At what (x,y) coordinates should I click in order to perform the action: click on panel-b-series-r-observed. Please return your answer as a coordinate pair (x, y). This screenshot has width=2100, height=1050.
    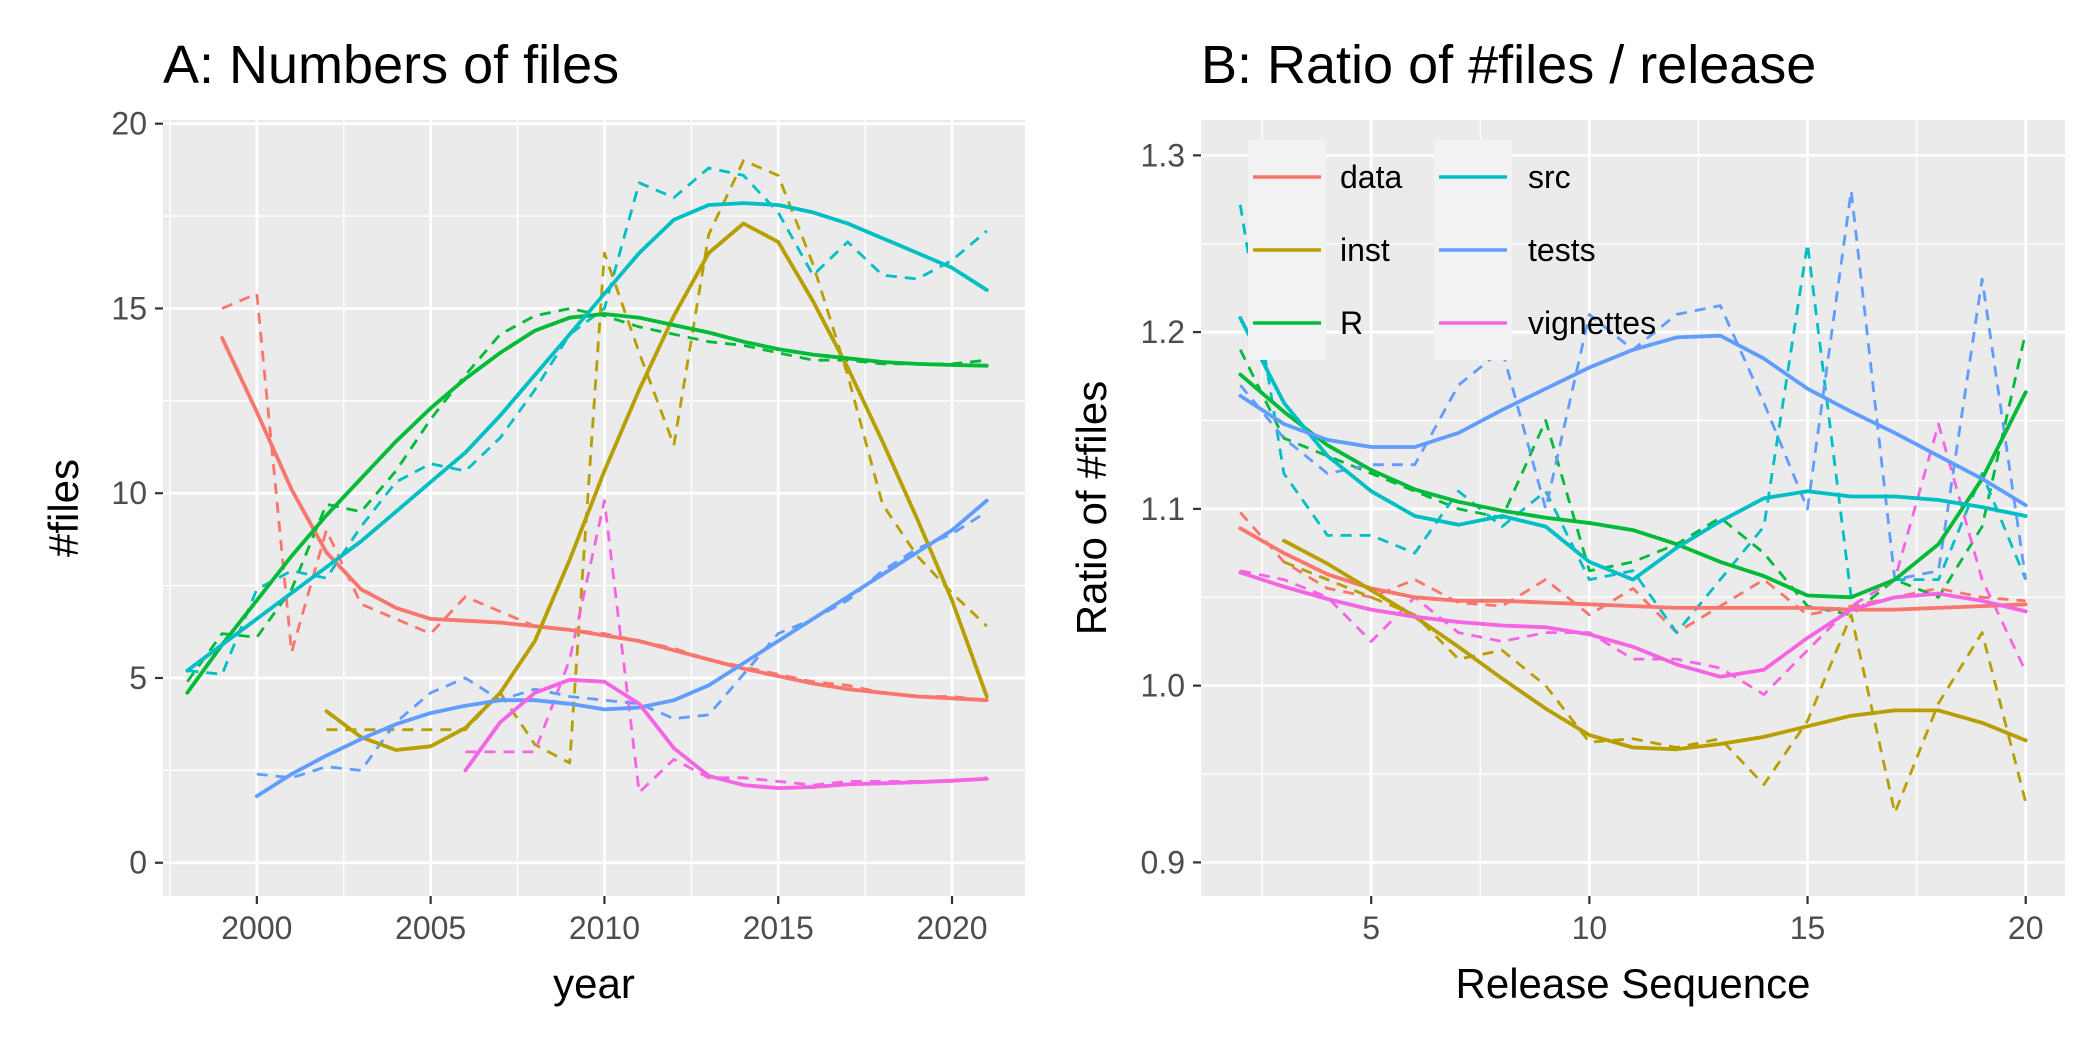
    Looking at the image, I should click on (1633, 474).